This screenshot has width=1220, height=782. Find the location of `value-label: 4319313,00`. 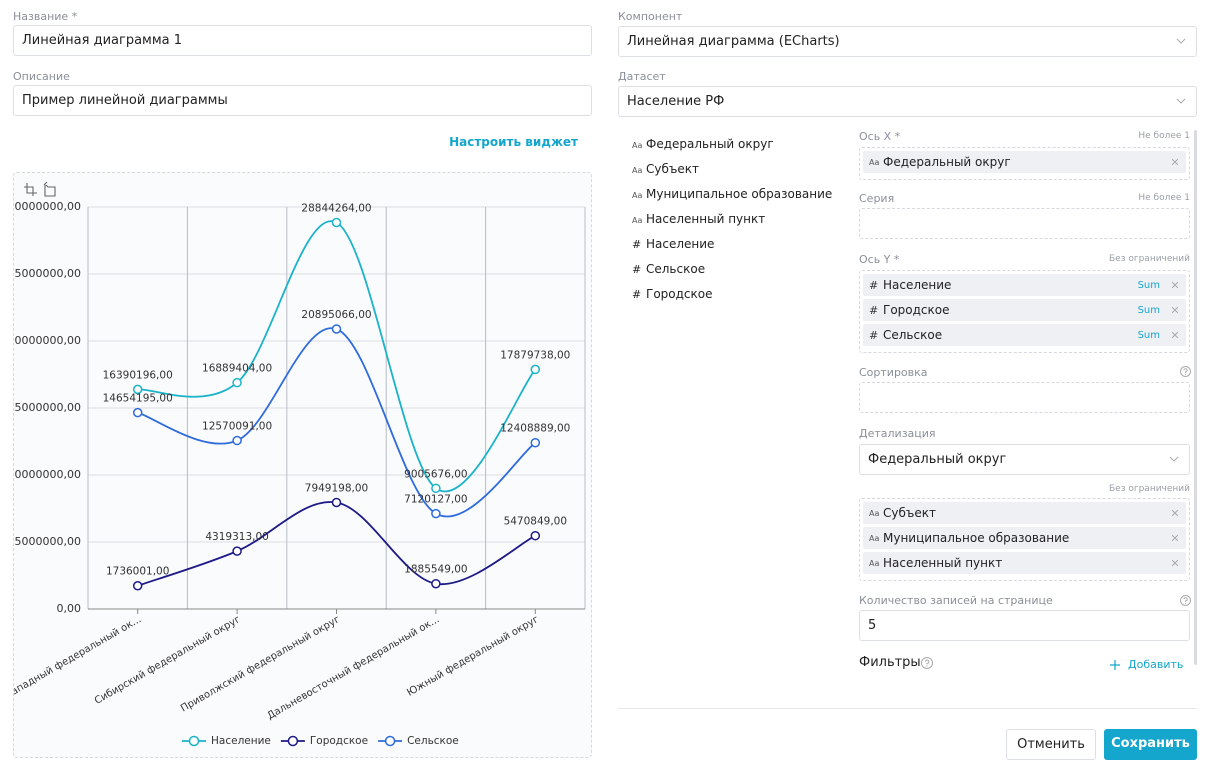

value-label: 4319313,00 is located at coordinates (236, 537).